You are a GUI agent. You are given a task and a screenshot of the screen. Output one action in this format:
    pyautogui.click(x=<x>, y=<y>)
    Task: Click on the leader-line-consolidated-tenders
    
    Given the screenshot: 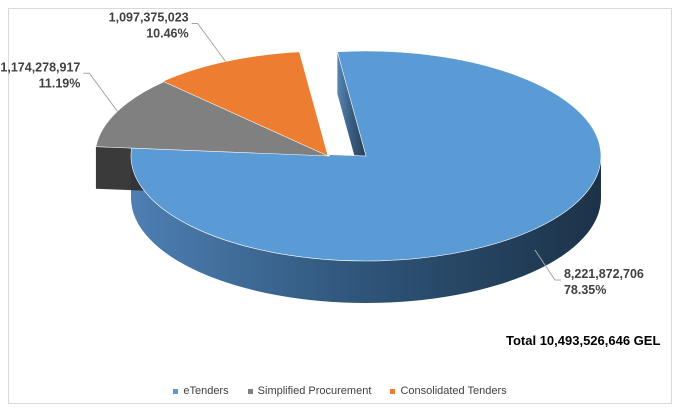 What is the action you would take?
    pyautogui.click(x=209, y=42)
    